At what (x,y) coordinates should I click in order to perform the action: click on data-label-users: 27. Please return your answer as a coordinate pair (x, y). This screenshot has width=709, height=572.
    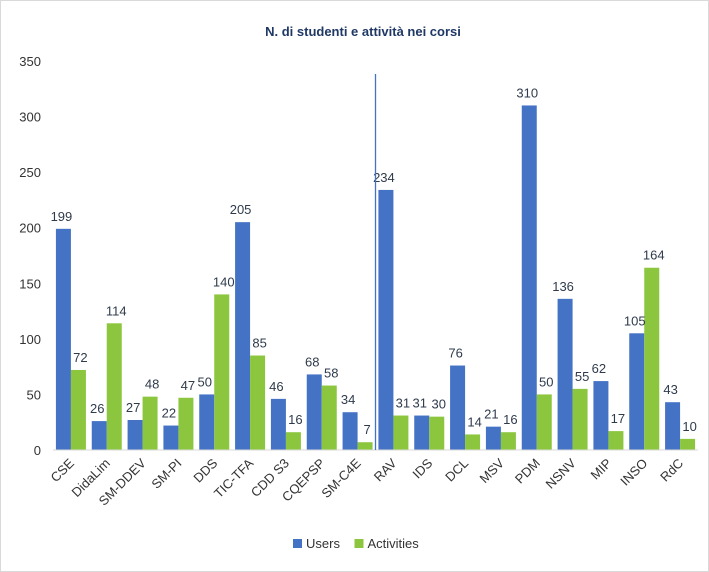
    Looking at the image, I should click on (133, 407).